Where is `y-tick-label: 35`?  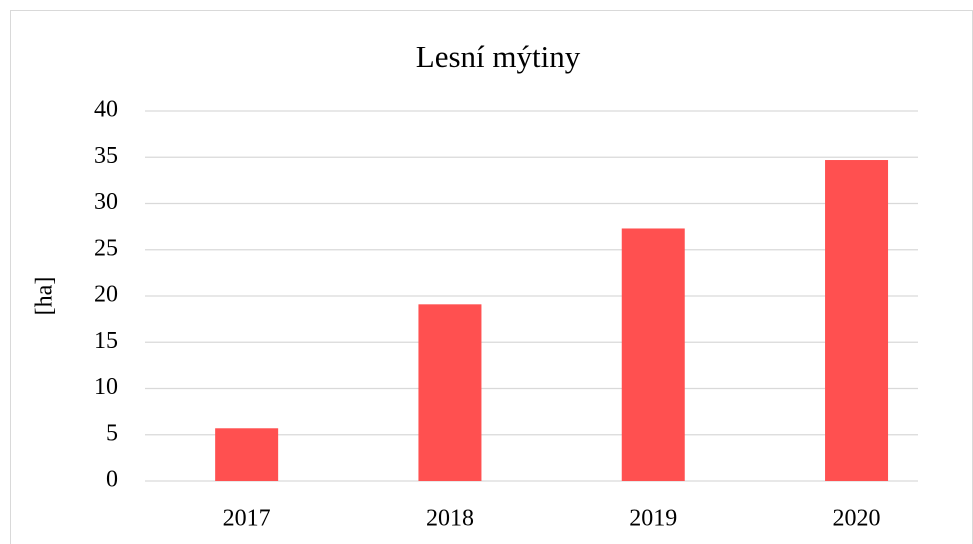 y-tick-label: 35 is located at coordinates (106, 156).